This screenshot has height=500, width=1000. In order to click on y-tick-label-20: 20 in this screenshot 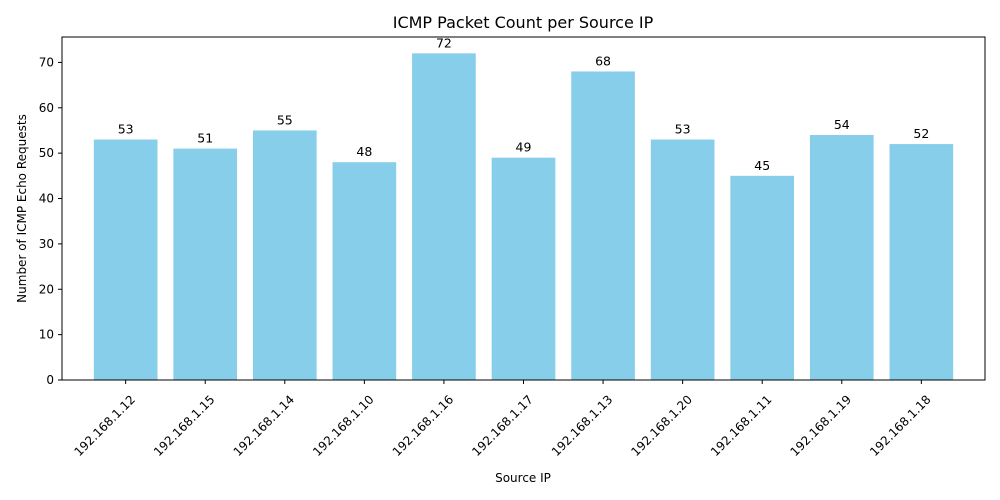, I will do `click(46, 289)`.